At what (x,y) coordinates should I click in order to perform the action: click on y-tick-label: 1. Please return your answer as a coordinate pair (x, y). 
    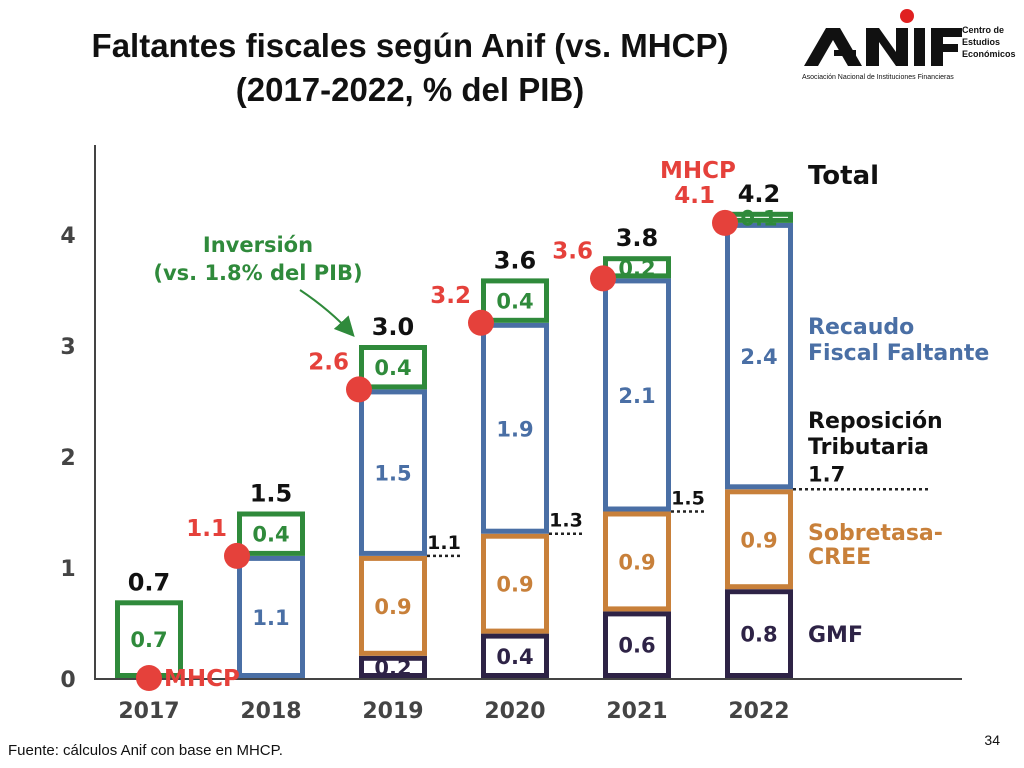
    Looking at the image, I should click on (67, 569).